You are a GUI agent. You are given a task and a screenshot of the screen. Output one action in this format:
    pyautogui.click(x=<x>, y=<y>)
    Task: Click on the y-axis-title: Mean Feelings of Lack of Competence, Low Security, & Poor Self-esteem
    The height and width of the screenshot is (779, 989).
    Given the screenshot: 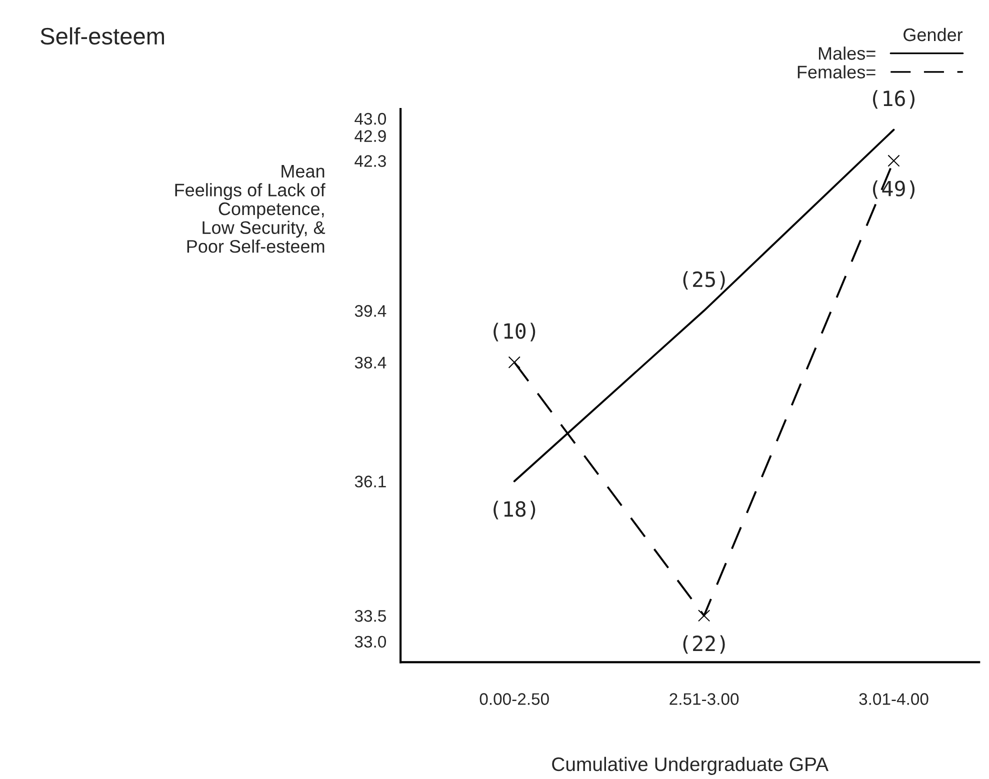 What is the action you would take?
    pyautogui.click(x=250, y=209)
    